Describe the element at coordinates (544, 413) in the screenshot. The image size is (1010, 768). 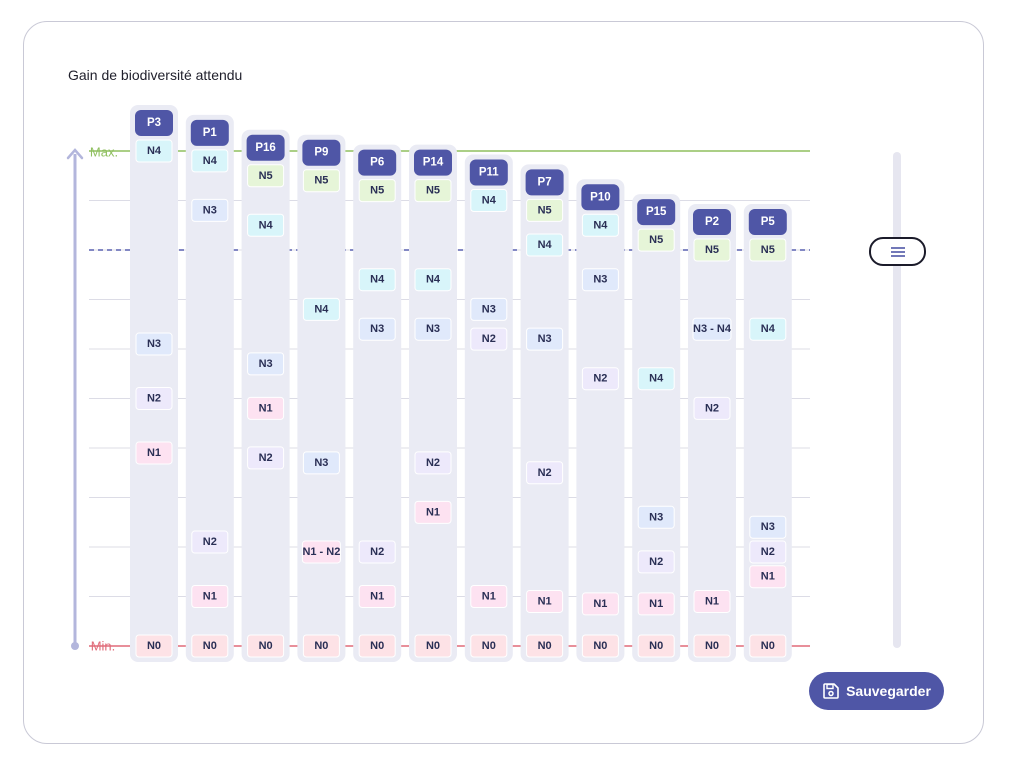
I see `column-P7` at that location.